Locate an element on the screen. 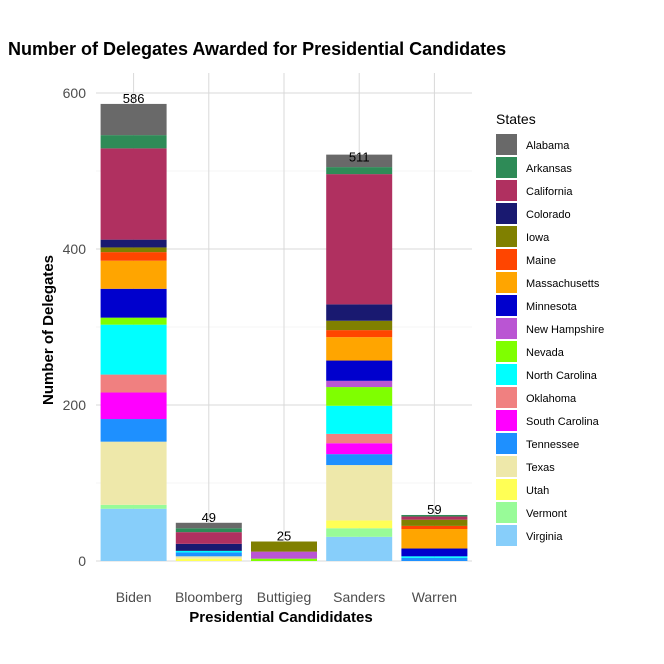  legend-label: Tennessee is located at coordinates (552, 445).